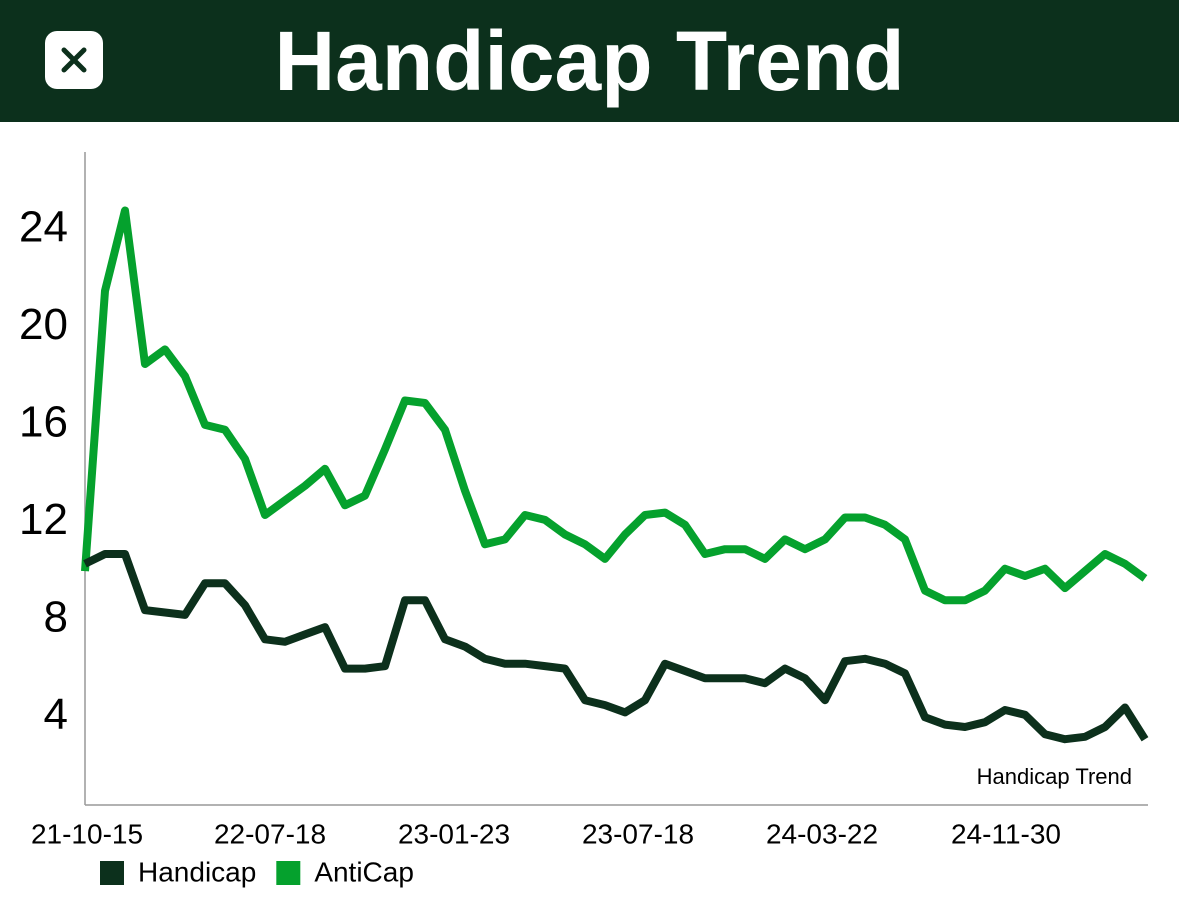 The width and height of the screenshot is (1179, 903). Describe the element at coordinates (638, 833) in the screenshot. I see `x-tick-label: 23-07-18` at that location.